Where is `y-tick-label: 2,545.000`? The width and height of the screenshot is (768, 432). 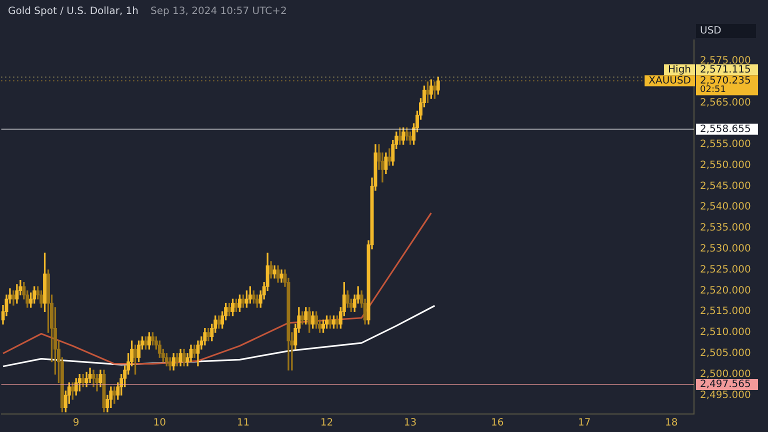
y-tick-label: 2,545.000 is located at coordinates (725, 186).